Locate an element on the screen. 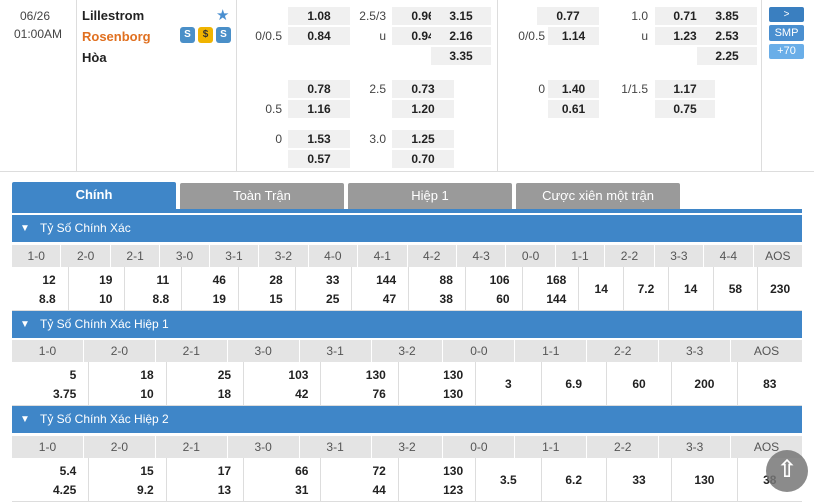  odds-away-value: 144 is located at coordinates (556, 299).